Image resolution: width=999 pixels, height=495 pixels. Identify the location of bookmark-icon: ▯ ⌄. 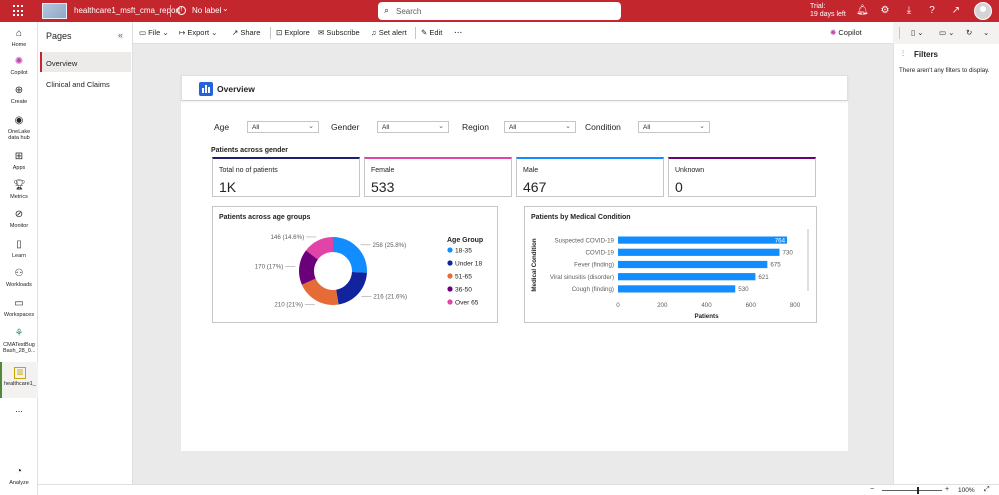
(917, 32).